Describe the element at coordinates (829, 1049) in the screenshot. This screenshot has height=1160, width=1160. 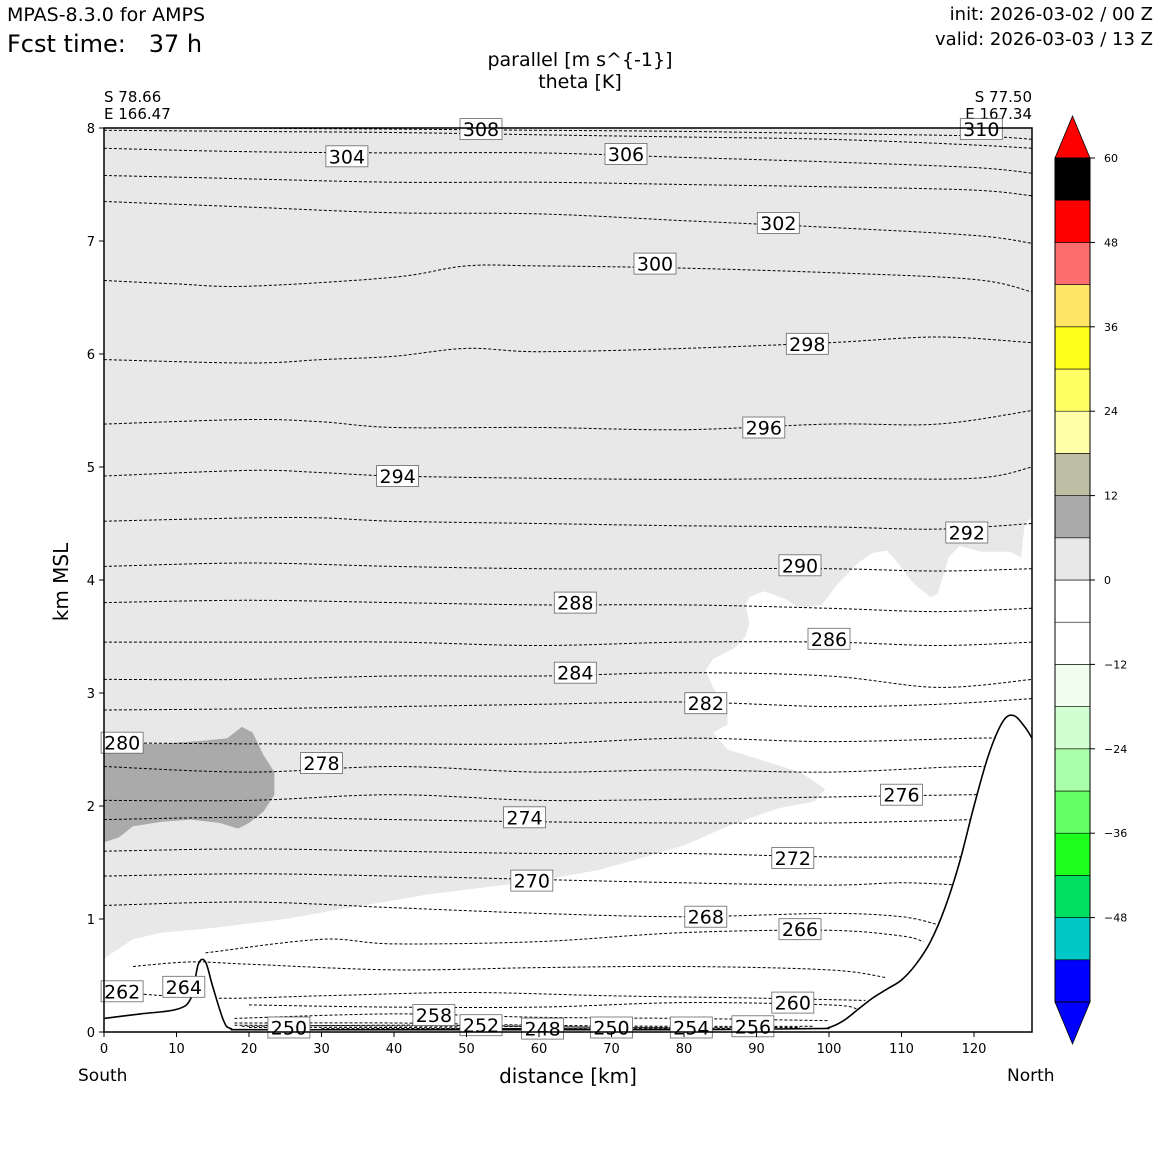
I see `x-tick-label: 100` at that location.